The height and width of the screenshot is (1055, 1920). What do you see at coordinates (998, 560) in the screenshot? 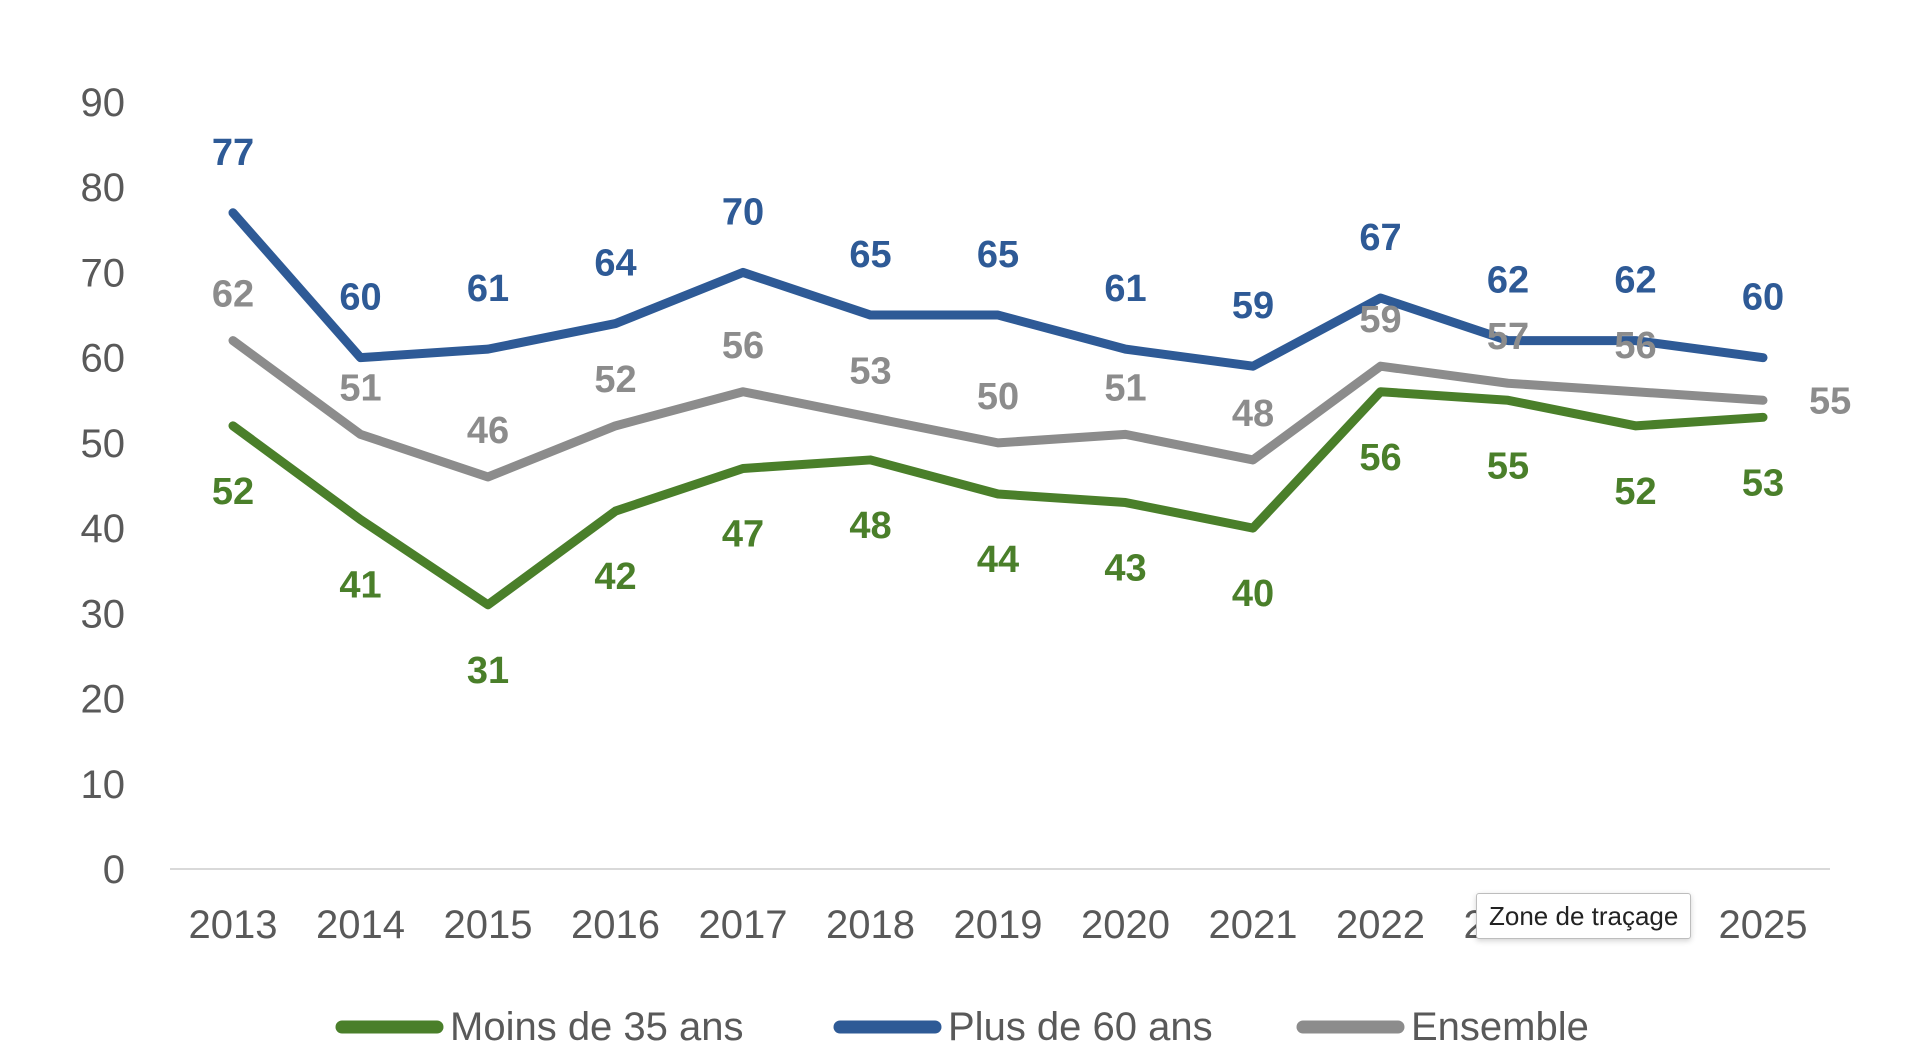
I see `data-label-series-0: 44` at bounding box center [998, 560].